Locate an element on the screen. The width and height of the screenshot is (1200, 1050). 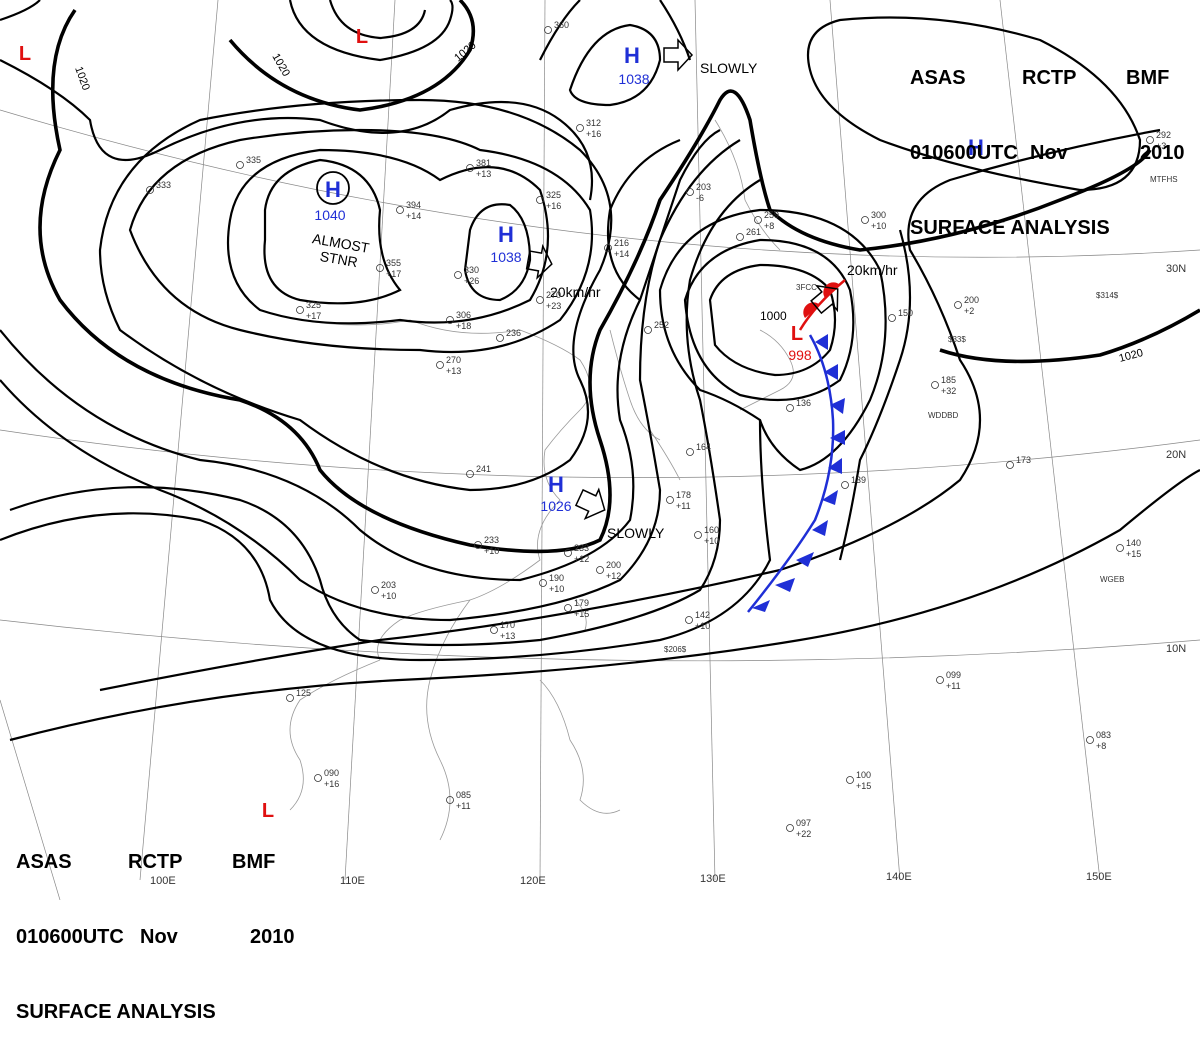
station-tendency: +12 is located at coordinates (613, 576).